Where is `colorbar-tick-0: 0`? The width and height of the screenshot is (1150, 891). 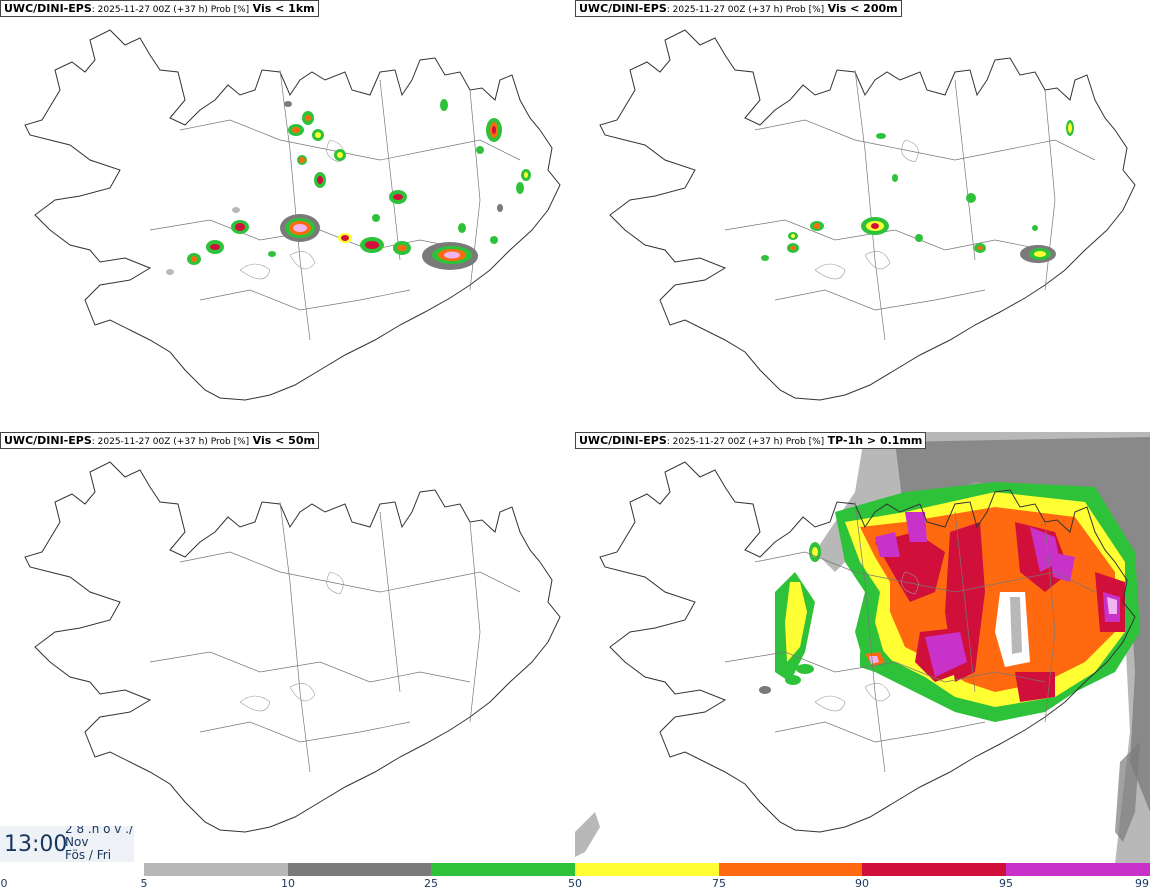 colorbar-tick-0: 0 is located at coordinates (4, 883).